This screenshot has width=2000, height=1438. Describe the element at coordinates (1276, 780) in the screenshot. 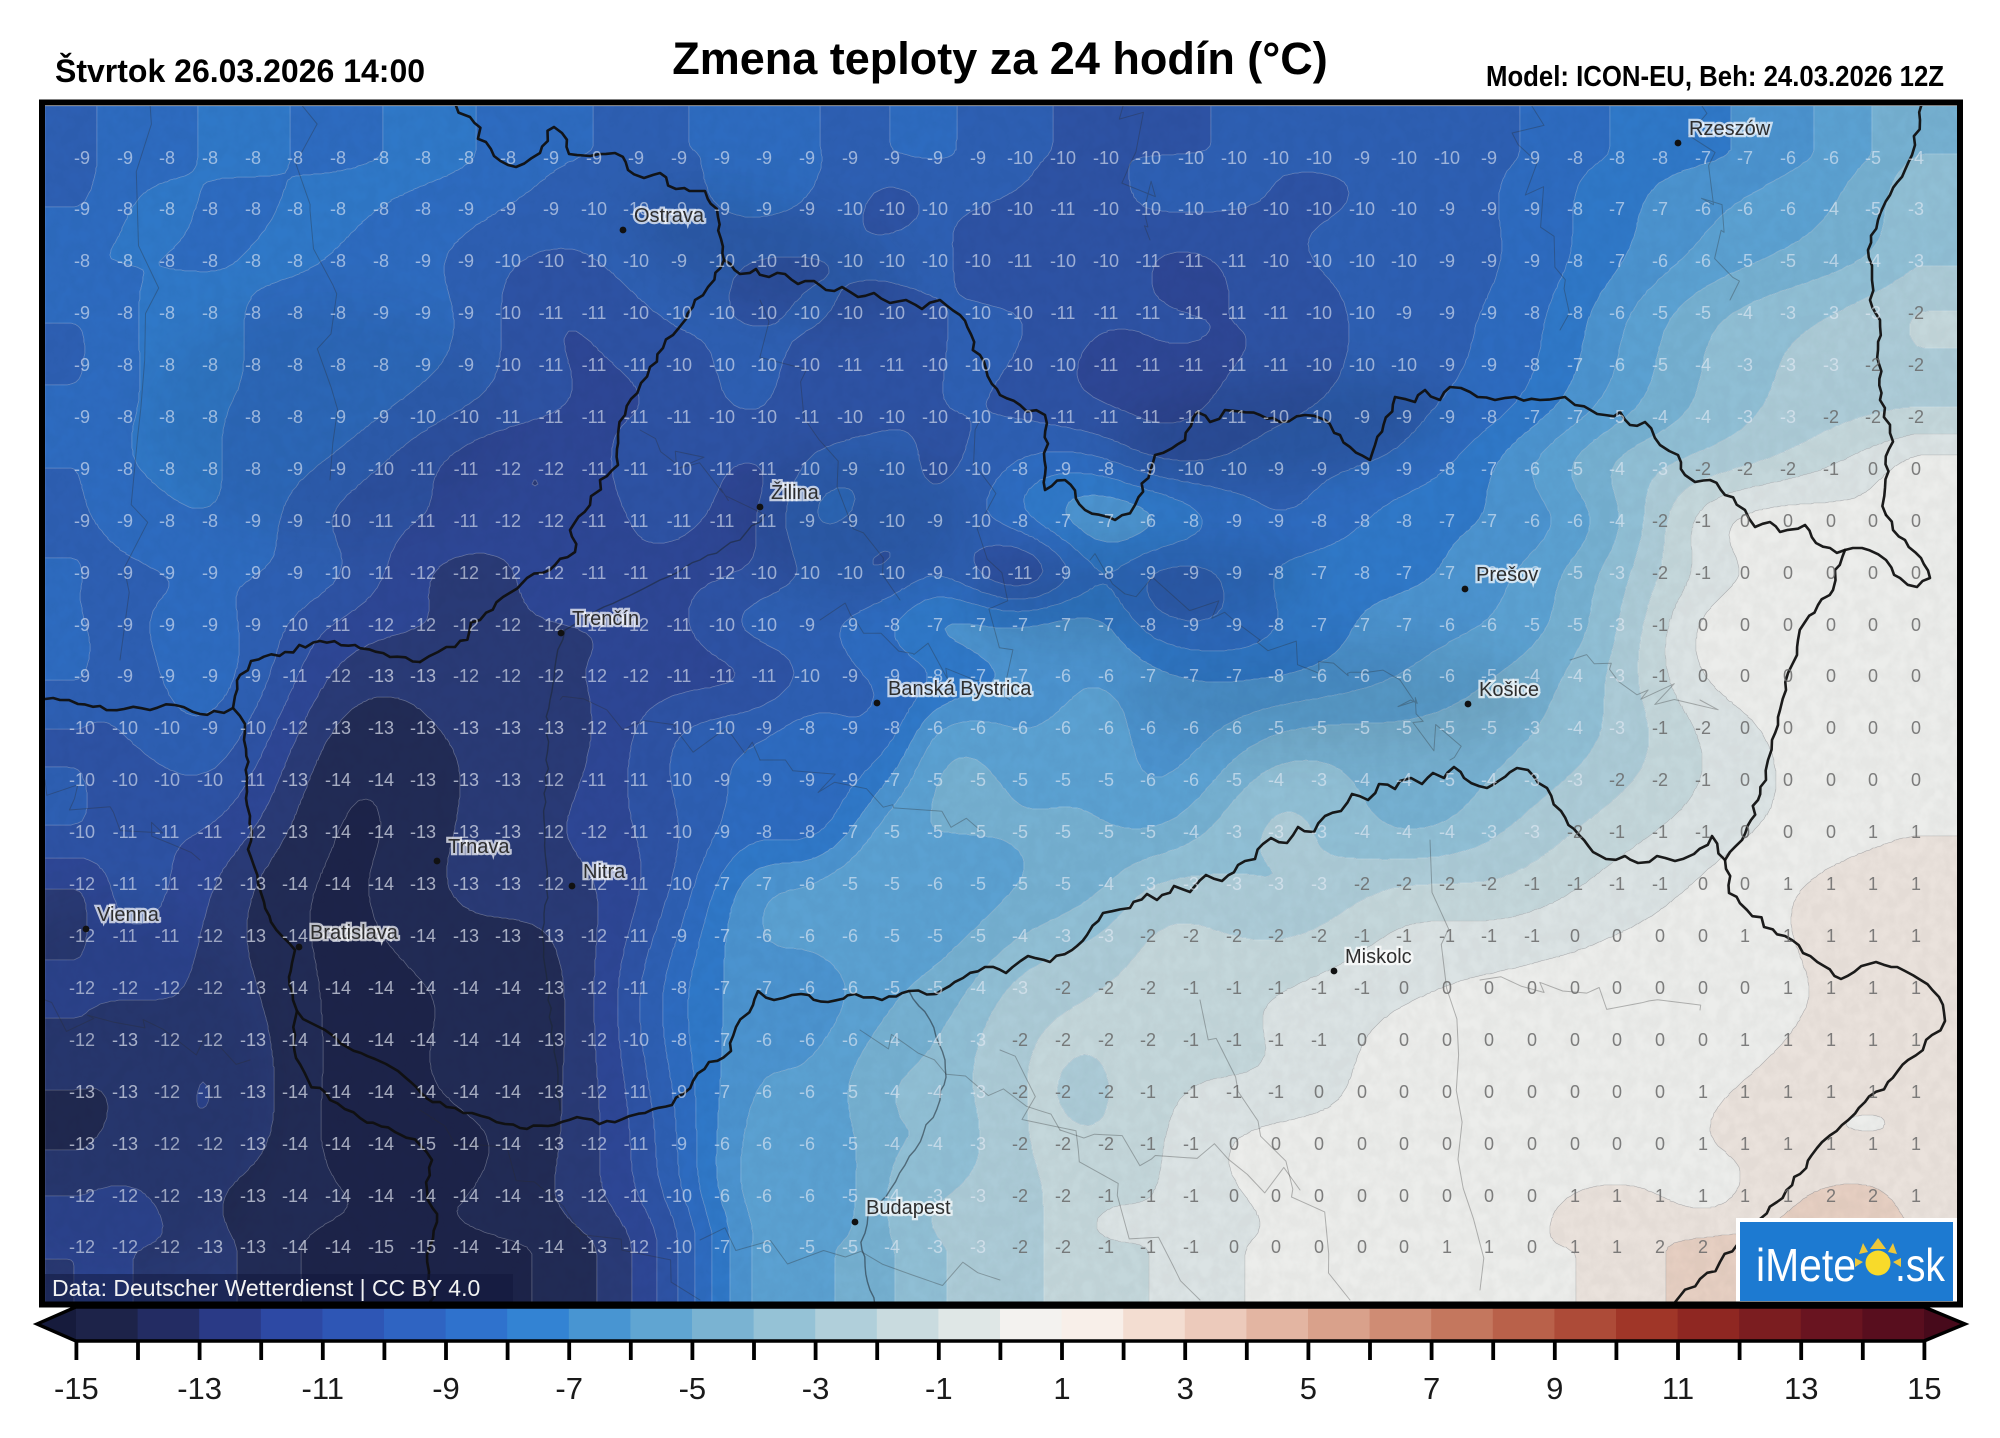

I see `svg-text: -4` at that location.